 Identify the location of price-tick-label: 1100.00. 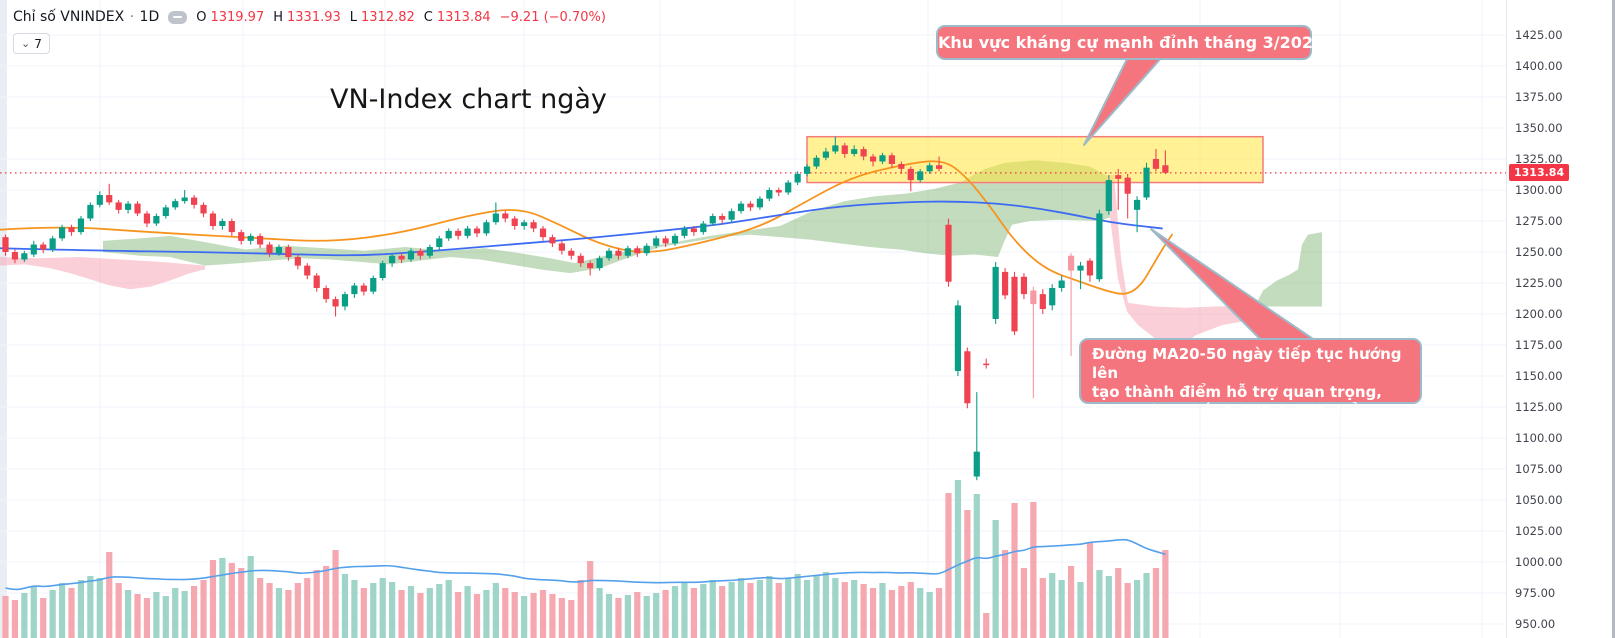
(1539, 438).